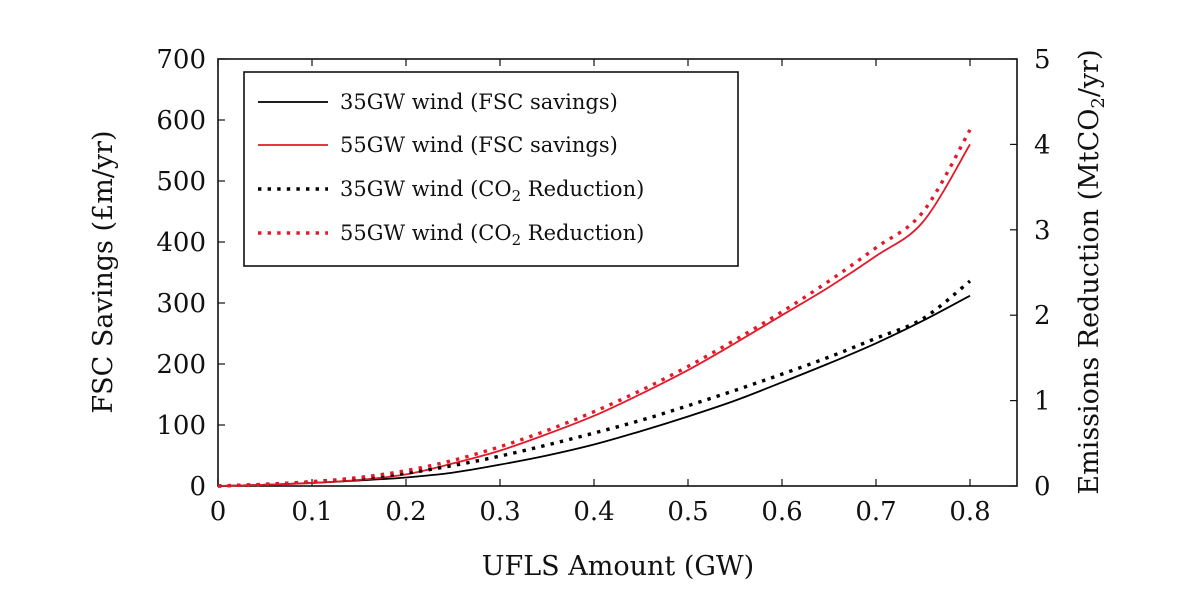  Describe the element at coordinates (103, 271) in the screenshot. I see `y-axis-label: FSC Savings (£m/yr)` at that location.